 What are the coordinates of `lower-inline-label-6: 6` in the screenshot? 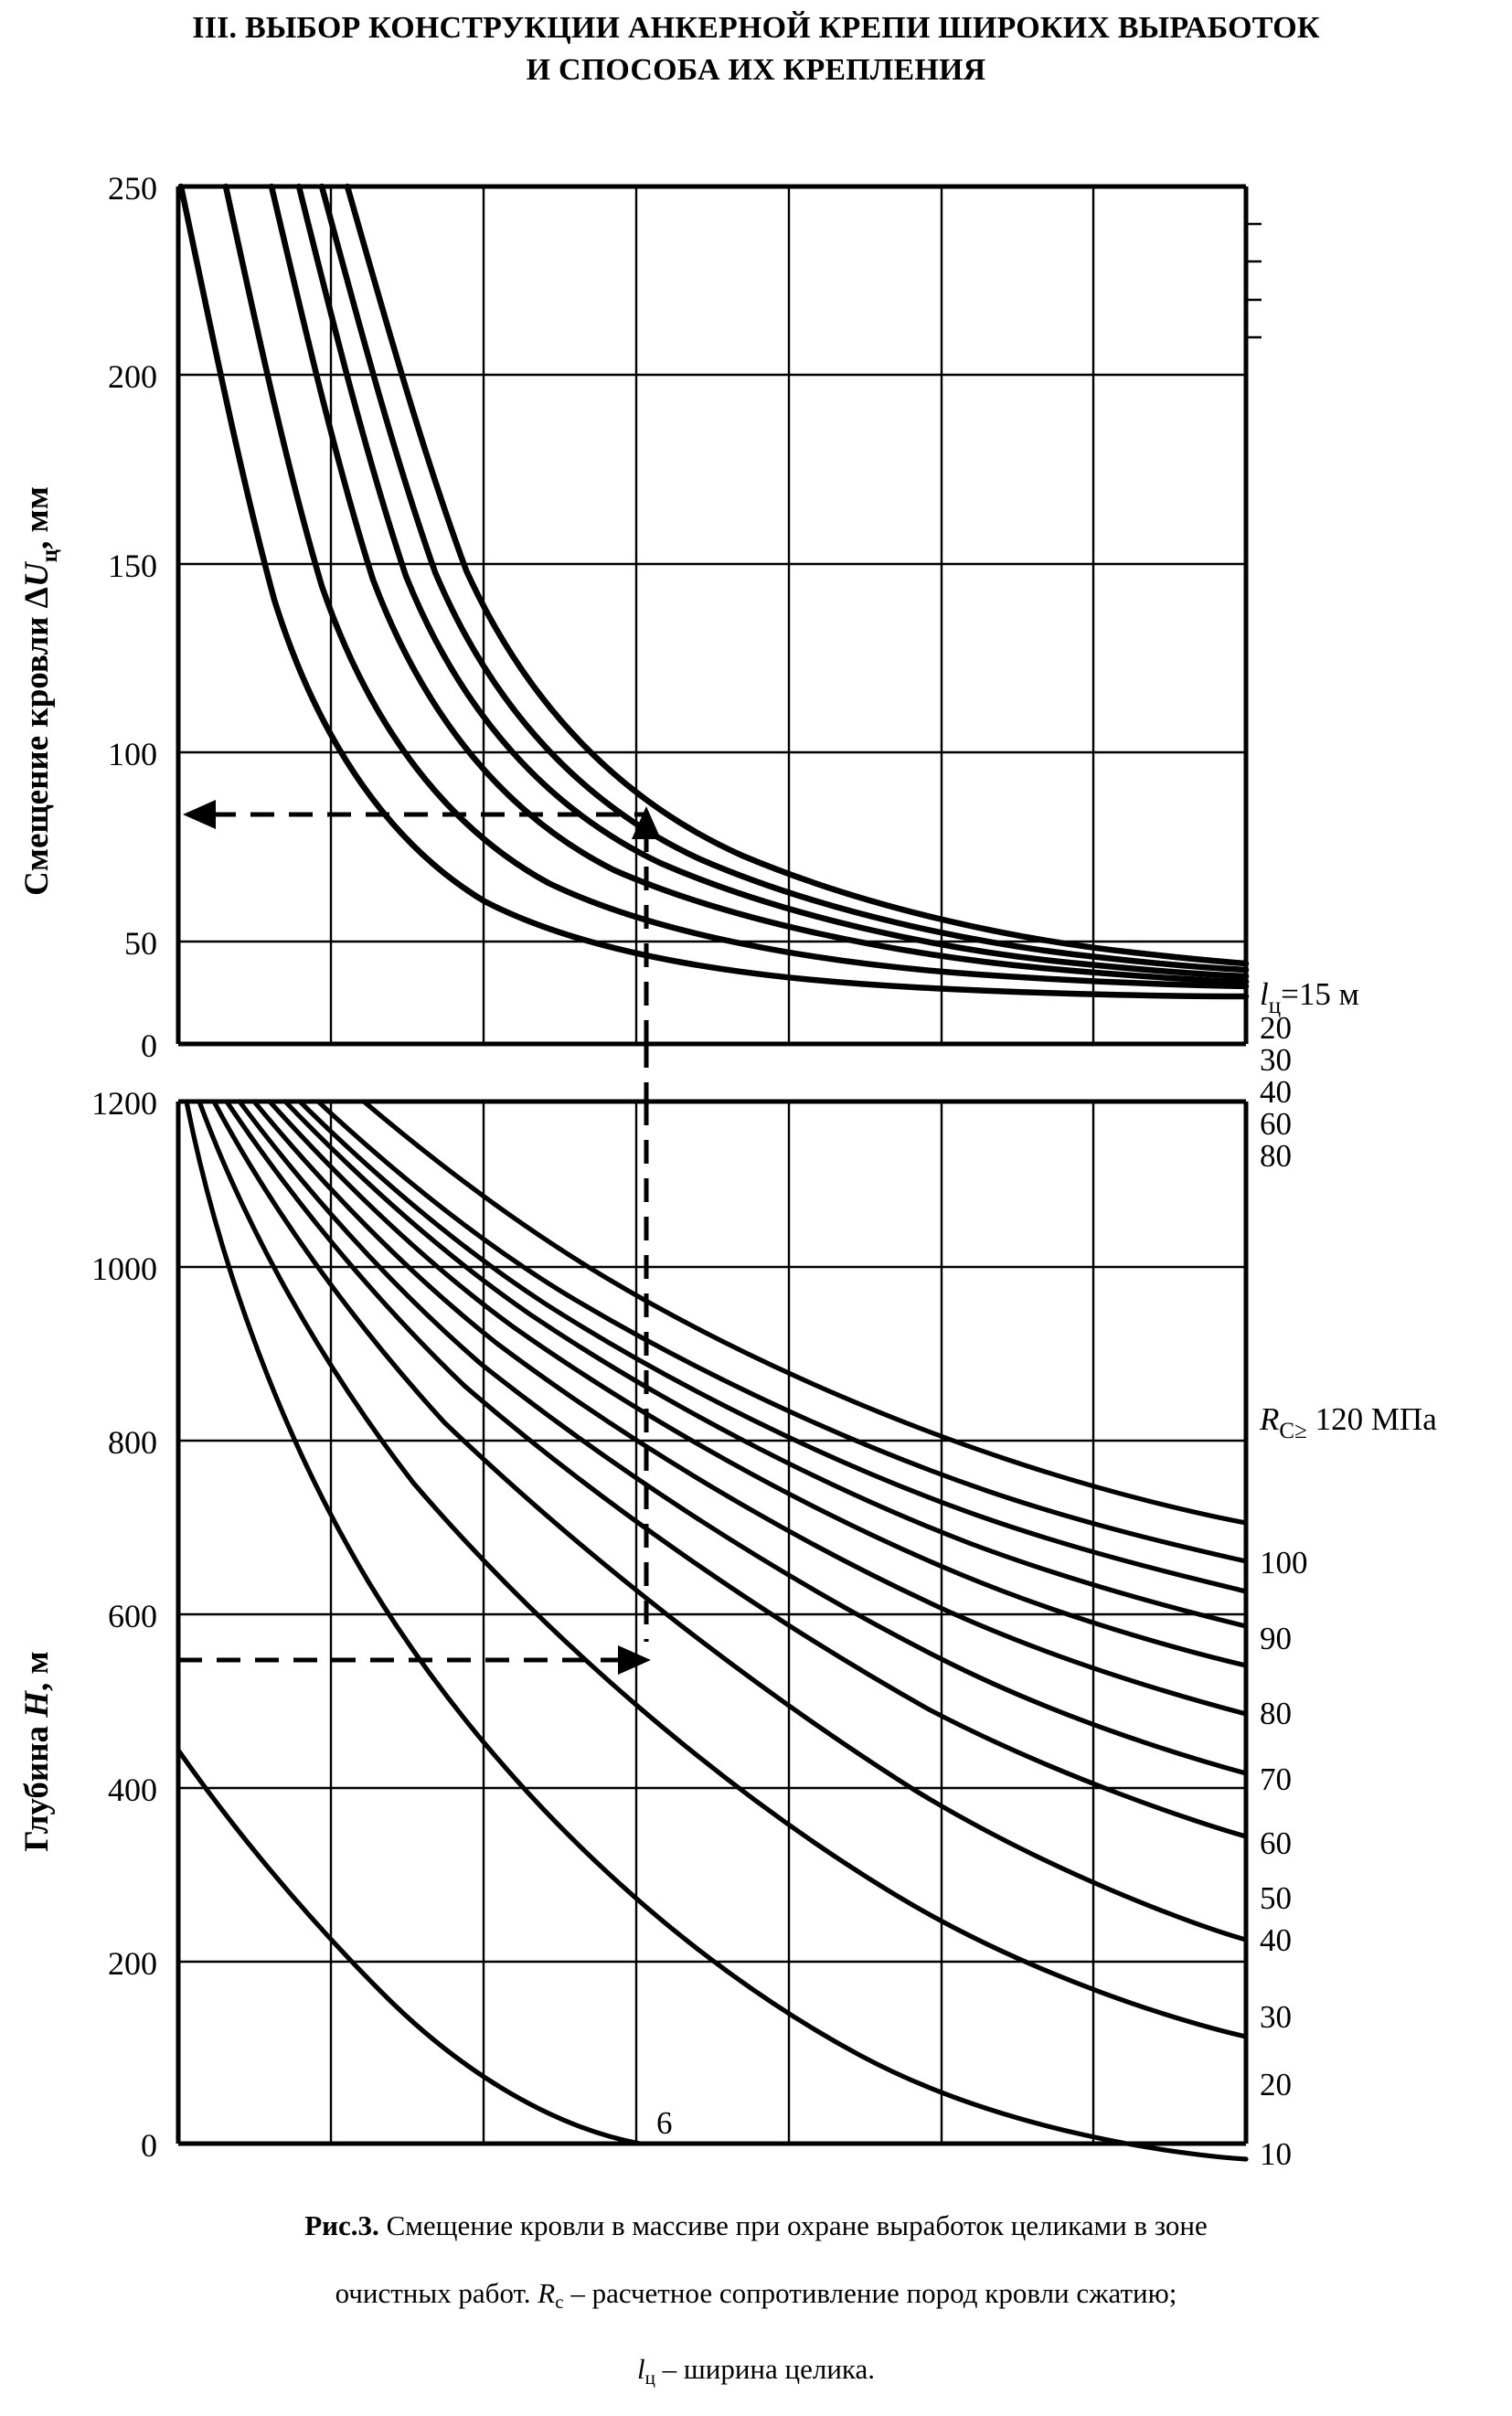 It's located at (664, 2123).